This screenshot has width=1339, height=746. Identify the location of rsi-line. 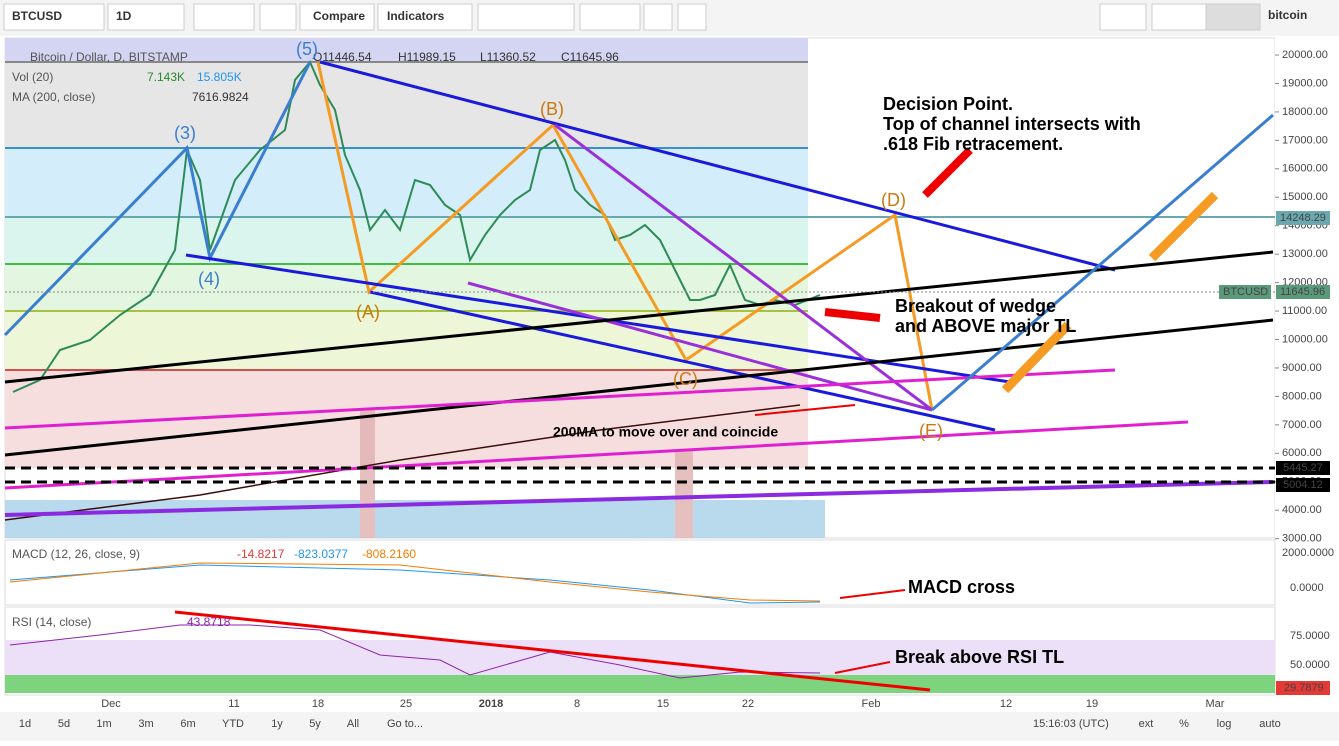
(415, 651).